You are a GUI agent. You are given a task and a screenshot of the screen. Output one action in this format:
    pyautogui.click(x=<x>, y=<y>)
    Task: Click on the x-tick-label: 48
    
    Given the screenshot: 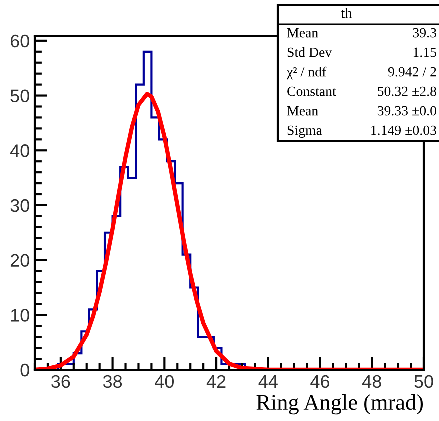 What is the action you would take?
    pyautogui.click(x=372, y=381)
    